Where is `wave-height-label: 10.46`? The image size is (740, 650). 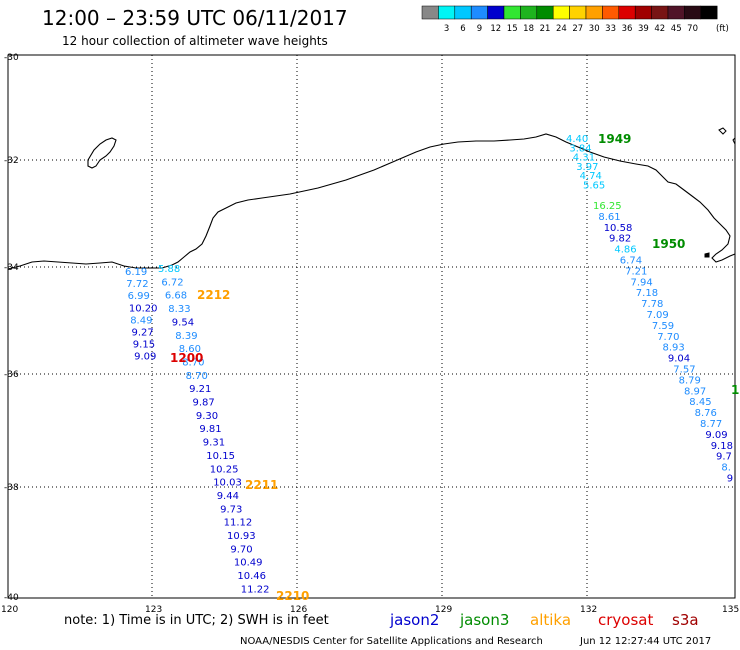
wave-height-label: 10.46 is located at coordinates (251, 576).